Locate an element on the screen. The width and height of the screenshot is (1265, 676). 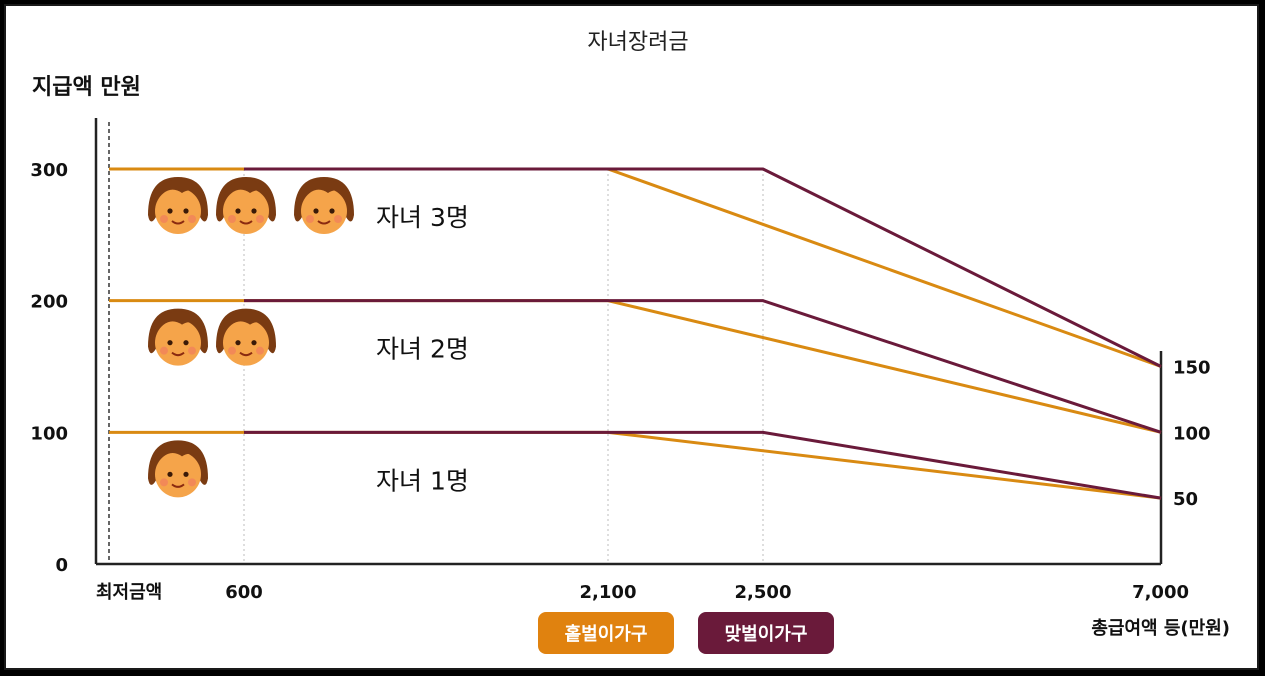
y-right-tick-label-2: 150 is located at coordinates (1192, 368).